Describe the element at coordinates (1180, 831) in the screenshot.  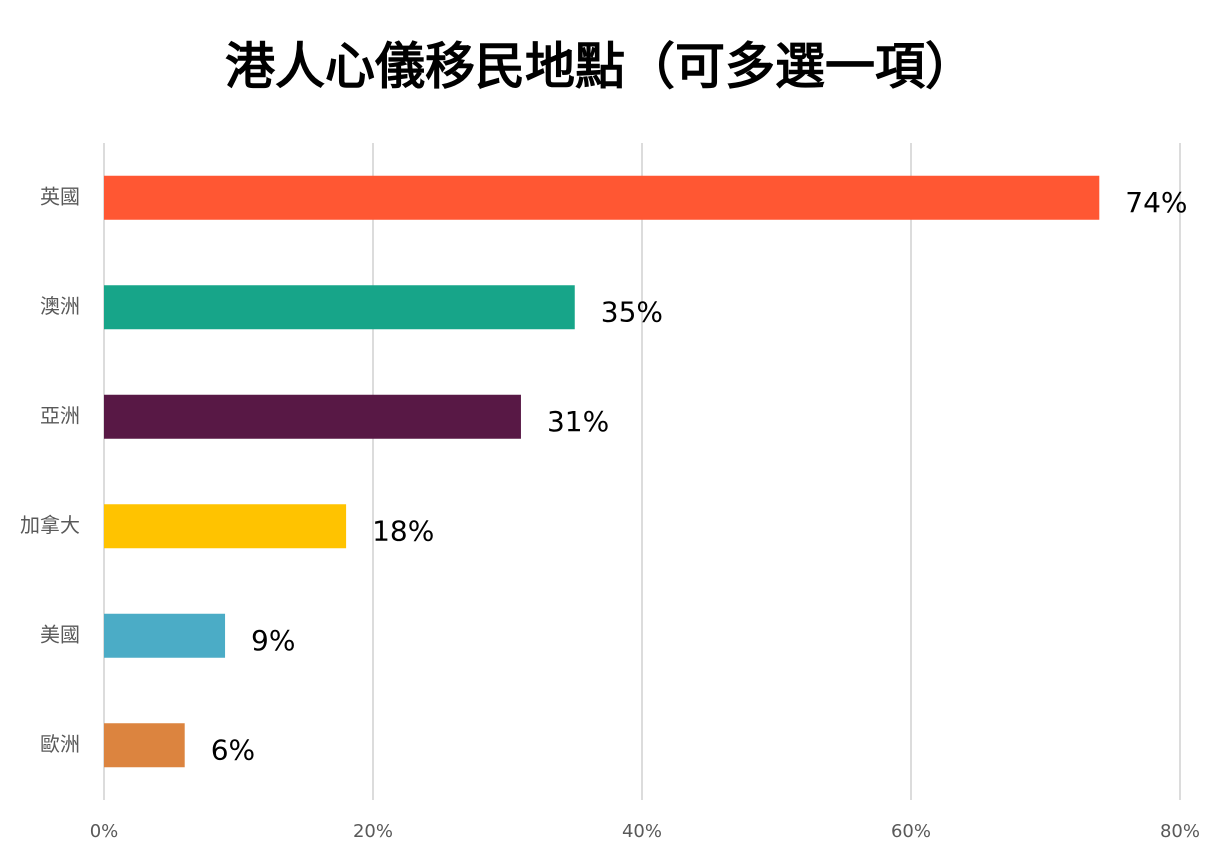
I see `x-tick-label: 80%` at that location.